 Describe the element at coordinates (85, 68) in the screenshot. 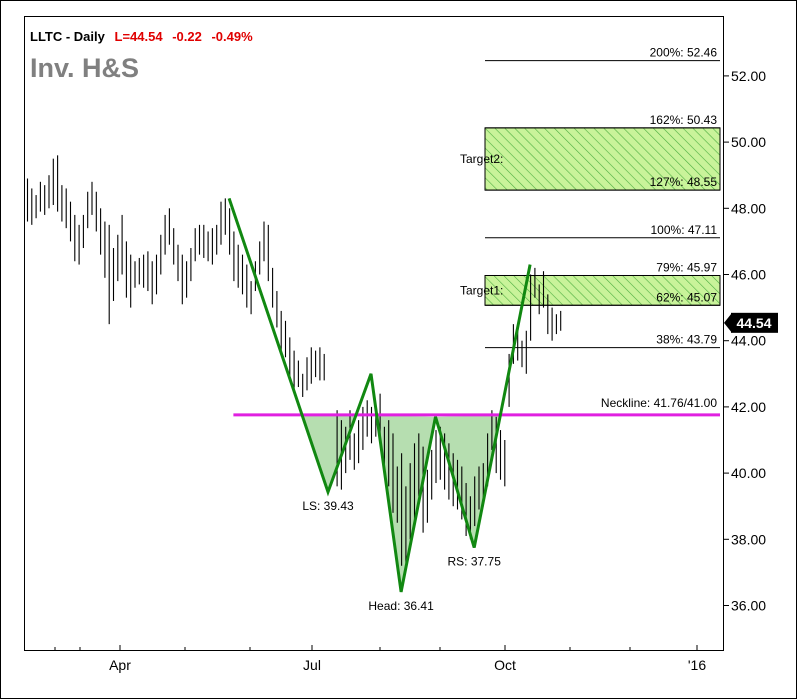

I see `pattern-title: Inv. H&S` at that location.